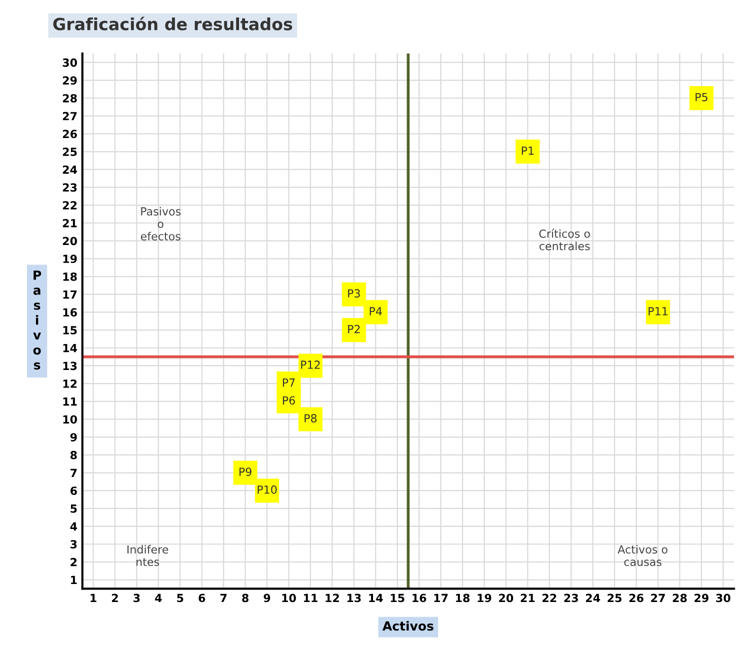 Image resolution: width=749 pixels, height=669 pixels. I want to click on x-tick-label: 17, so click(441, 598).